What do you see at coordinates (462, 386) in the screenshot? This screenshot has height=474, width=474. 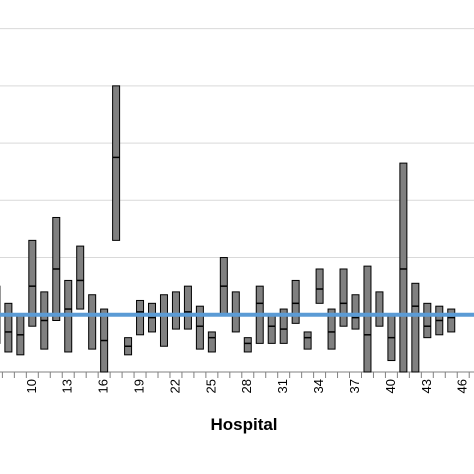 I see `x-tick-label: 46` at bounding box center [462, 386].